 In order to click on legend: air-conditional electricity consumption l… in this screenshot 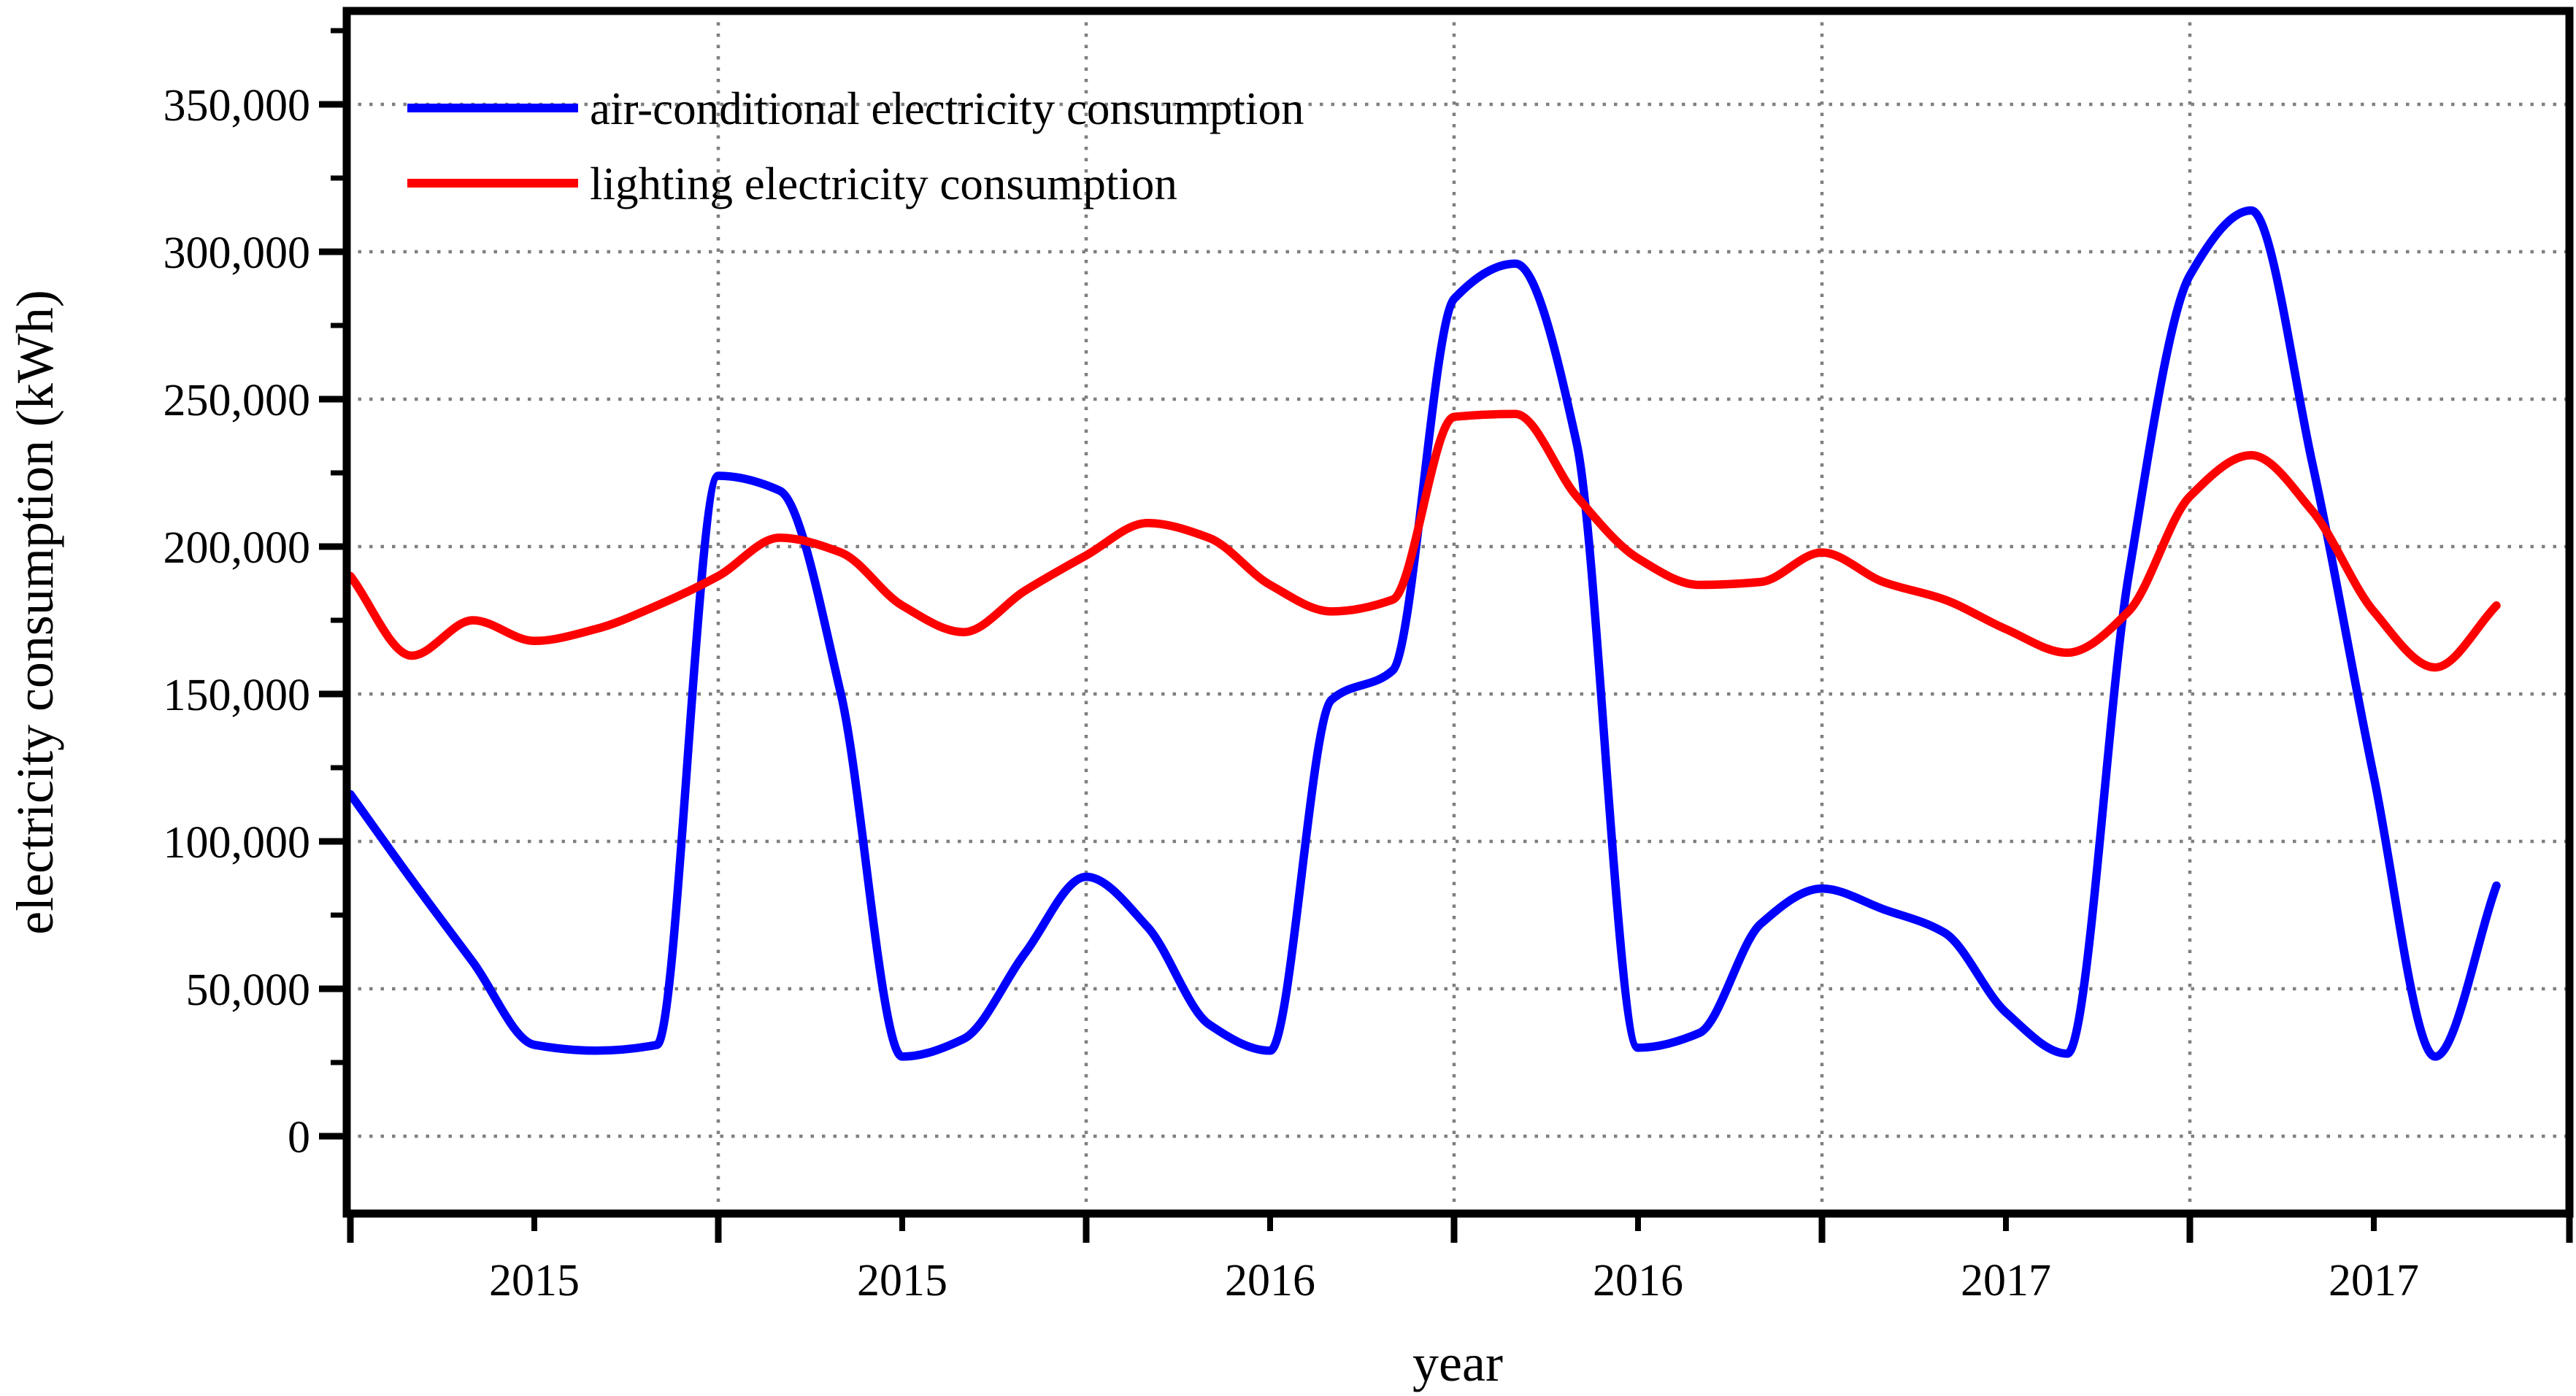, I will do `click(855, 146)`.